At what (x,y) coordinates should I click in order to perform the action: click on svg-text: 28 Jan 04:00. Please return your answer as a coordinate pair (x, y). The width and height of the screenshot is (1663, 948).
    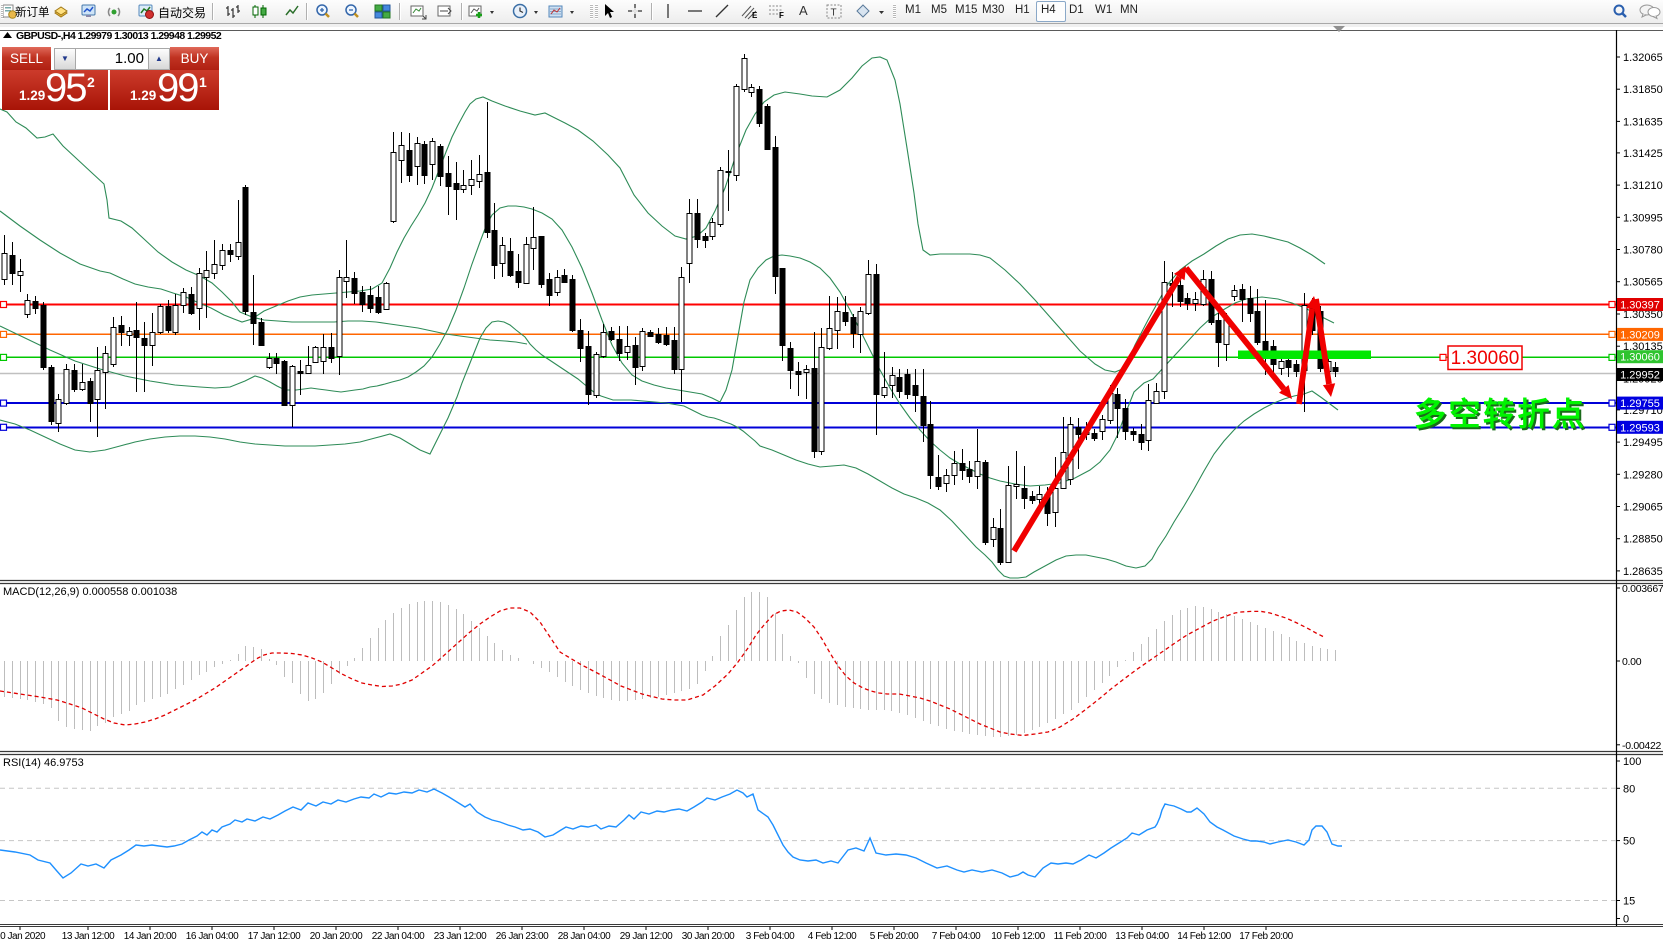
    Looking at the image, I should click on (584, 936).